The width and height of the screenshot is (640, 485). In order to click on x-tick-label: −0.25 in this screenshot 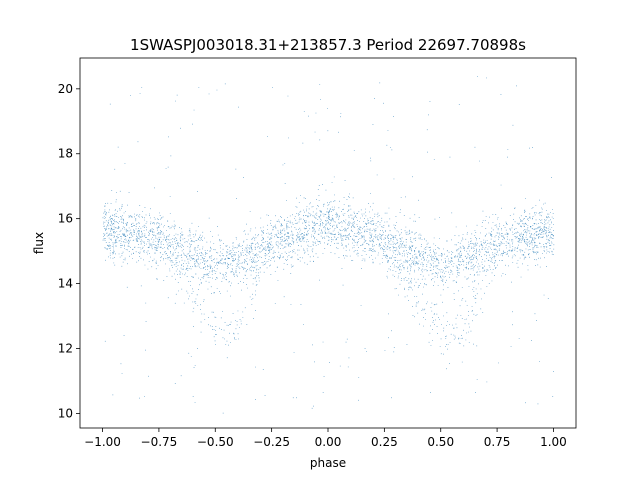, I will do `click(271, 442)`.